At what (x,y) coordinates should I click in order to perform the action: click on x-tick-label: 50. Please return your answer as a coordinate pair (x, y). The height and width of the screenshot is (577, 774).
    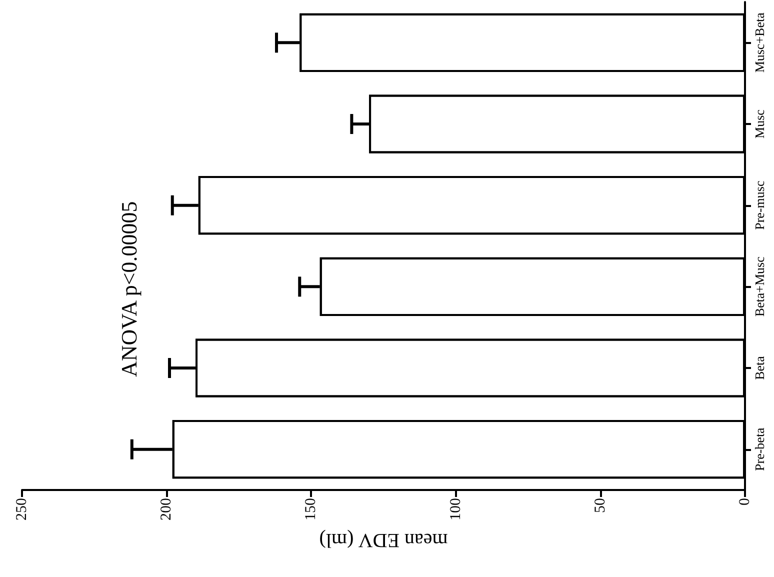
    Looking at the image, I should click on (600, 505).